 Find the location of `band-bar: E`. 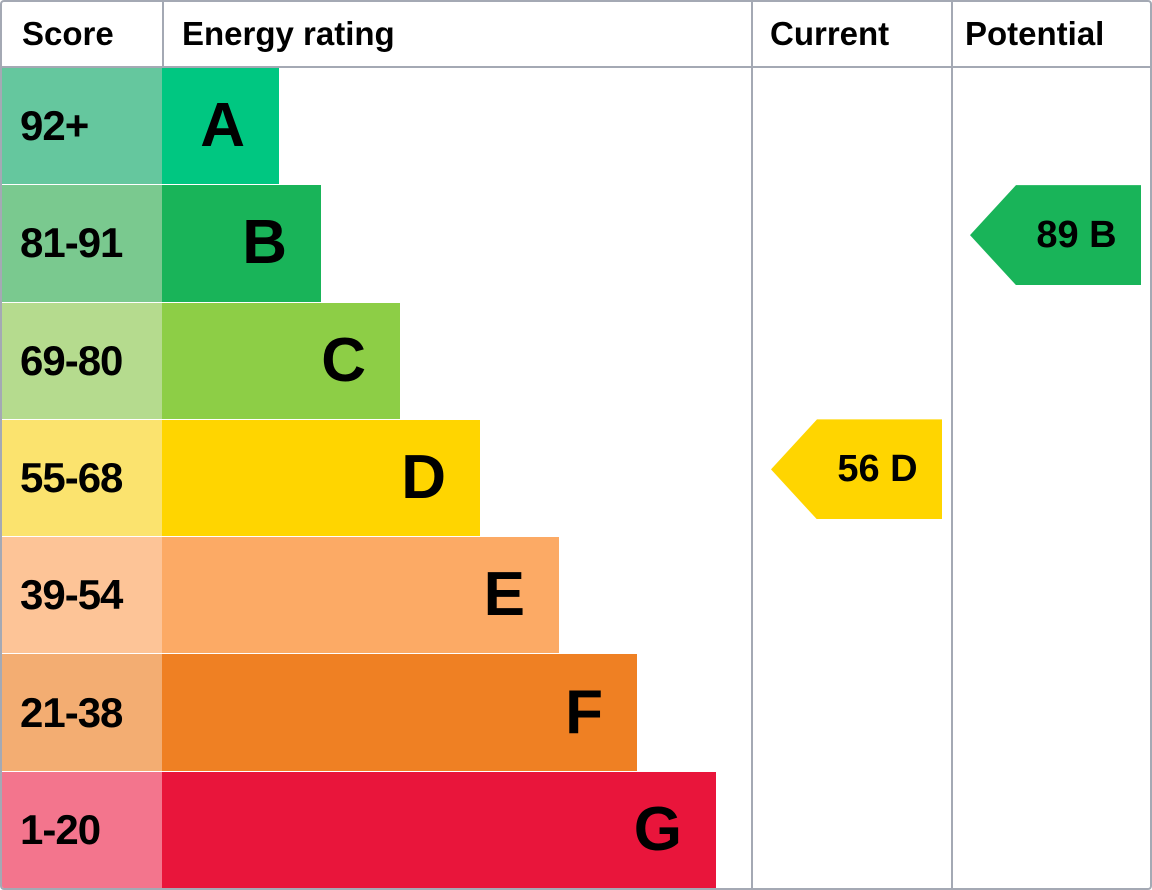

band-bar: E is located at coordinates (360, 595).